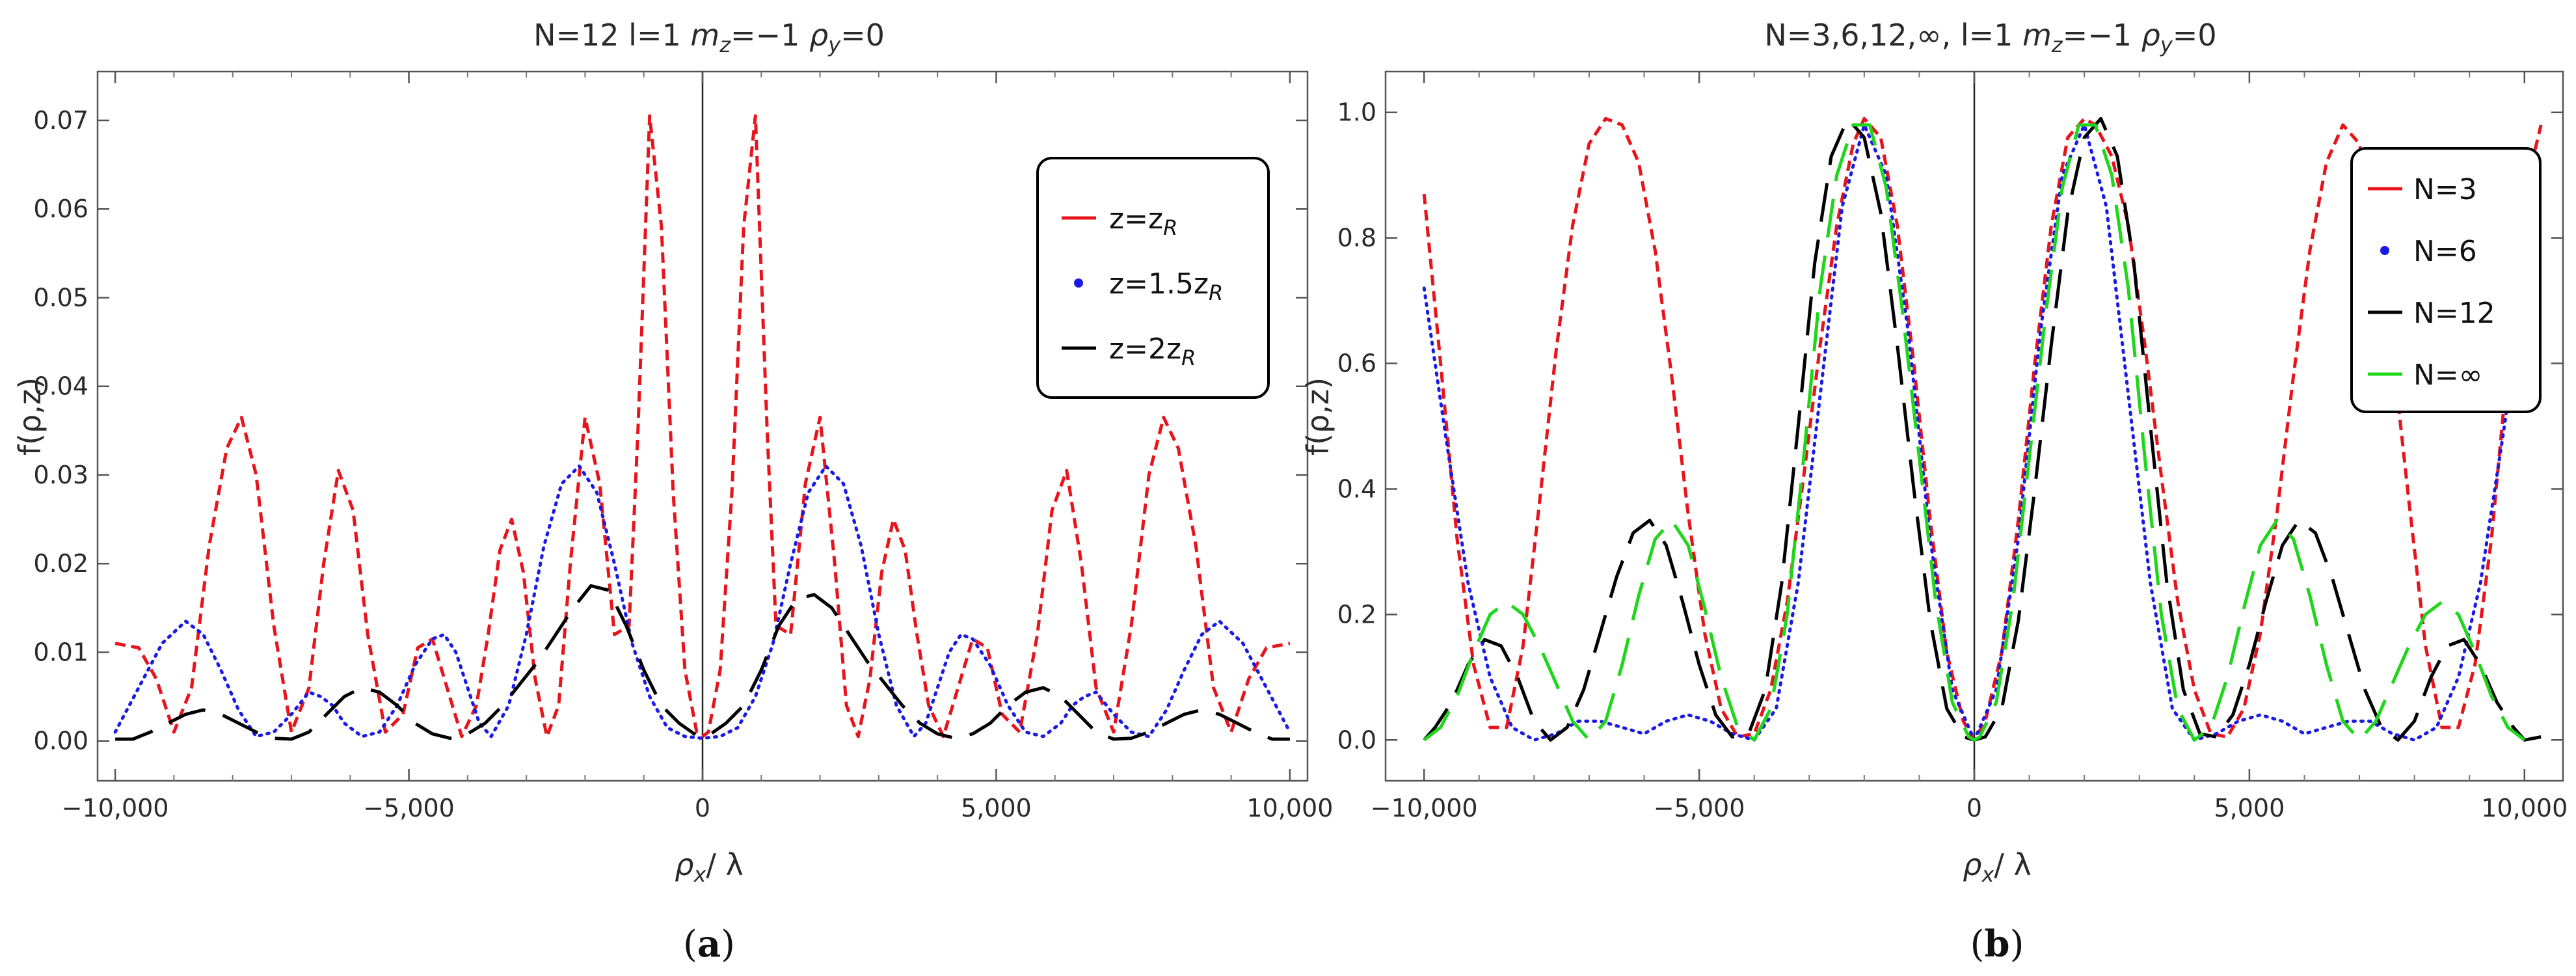 The height and width of the screenshot is (976, 2576). I want to click on legend-a-label-2: z=2zR, so click(1152, 351).